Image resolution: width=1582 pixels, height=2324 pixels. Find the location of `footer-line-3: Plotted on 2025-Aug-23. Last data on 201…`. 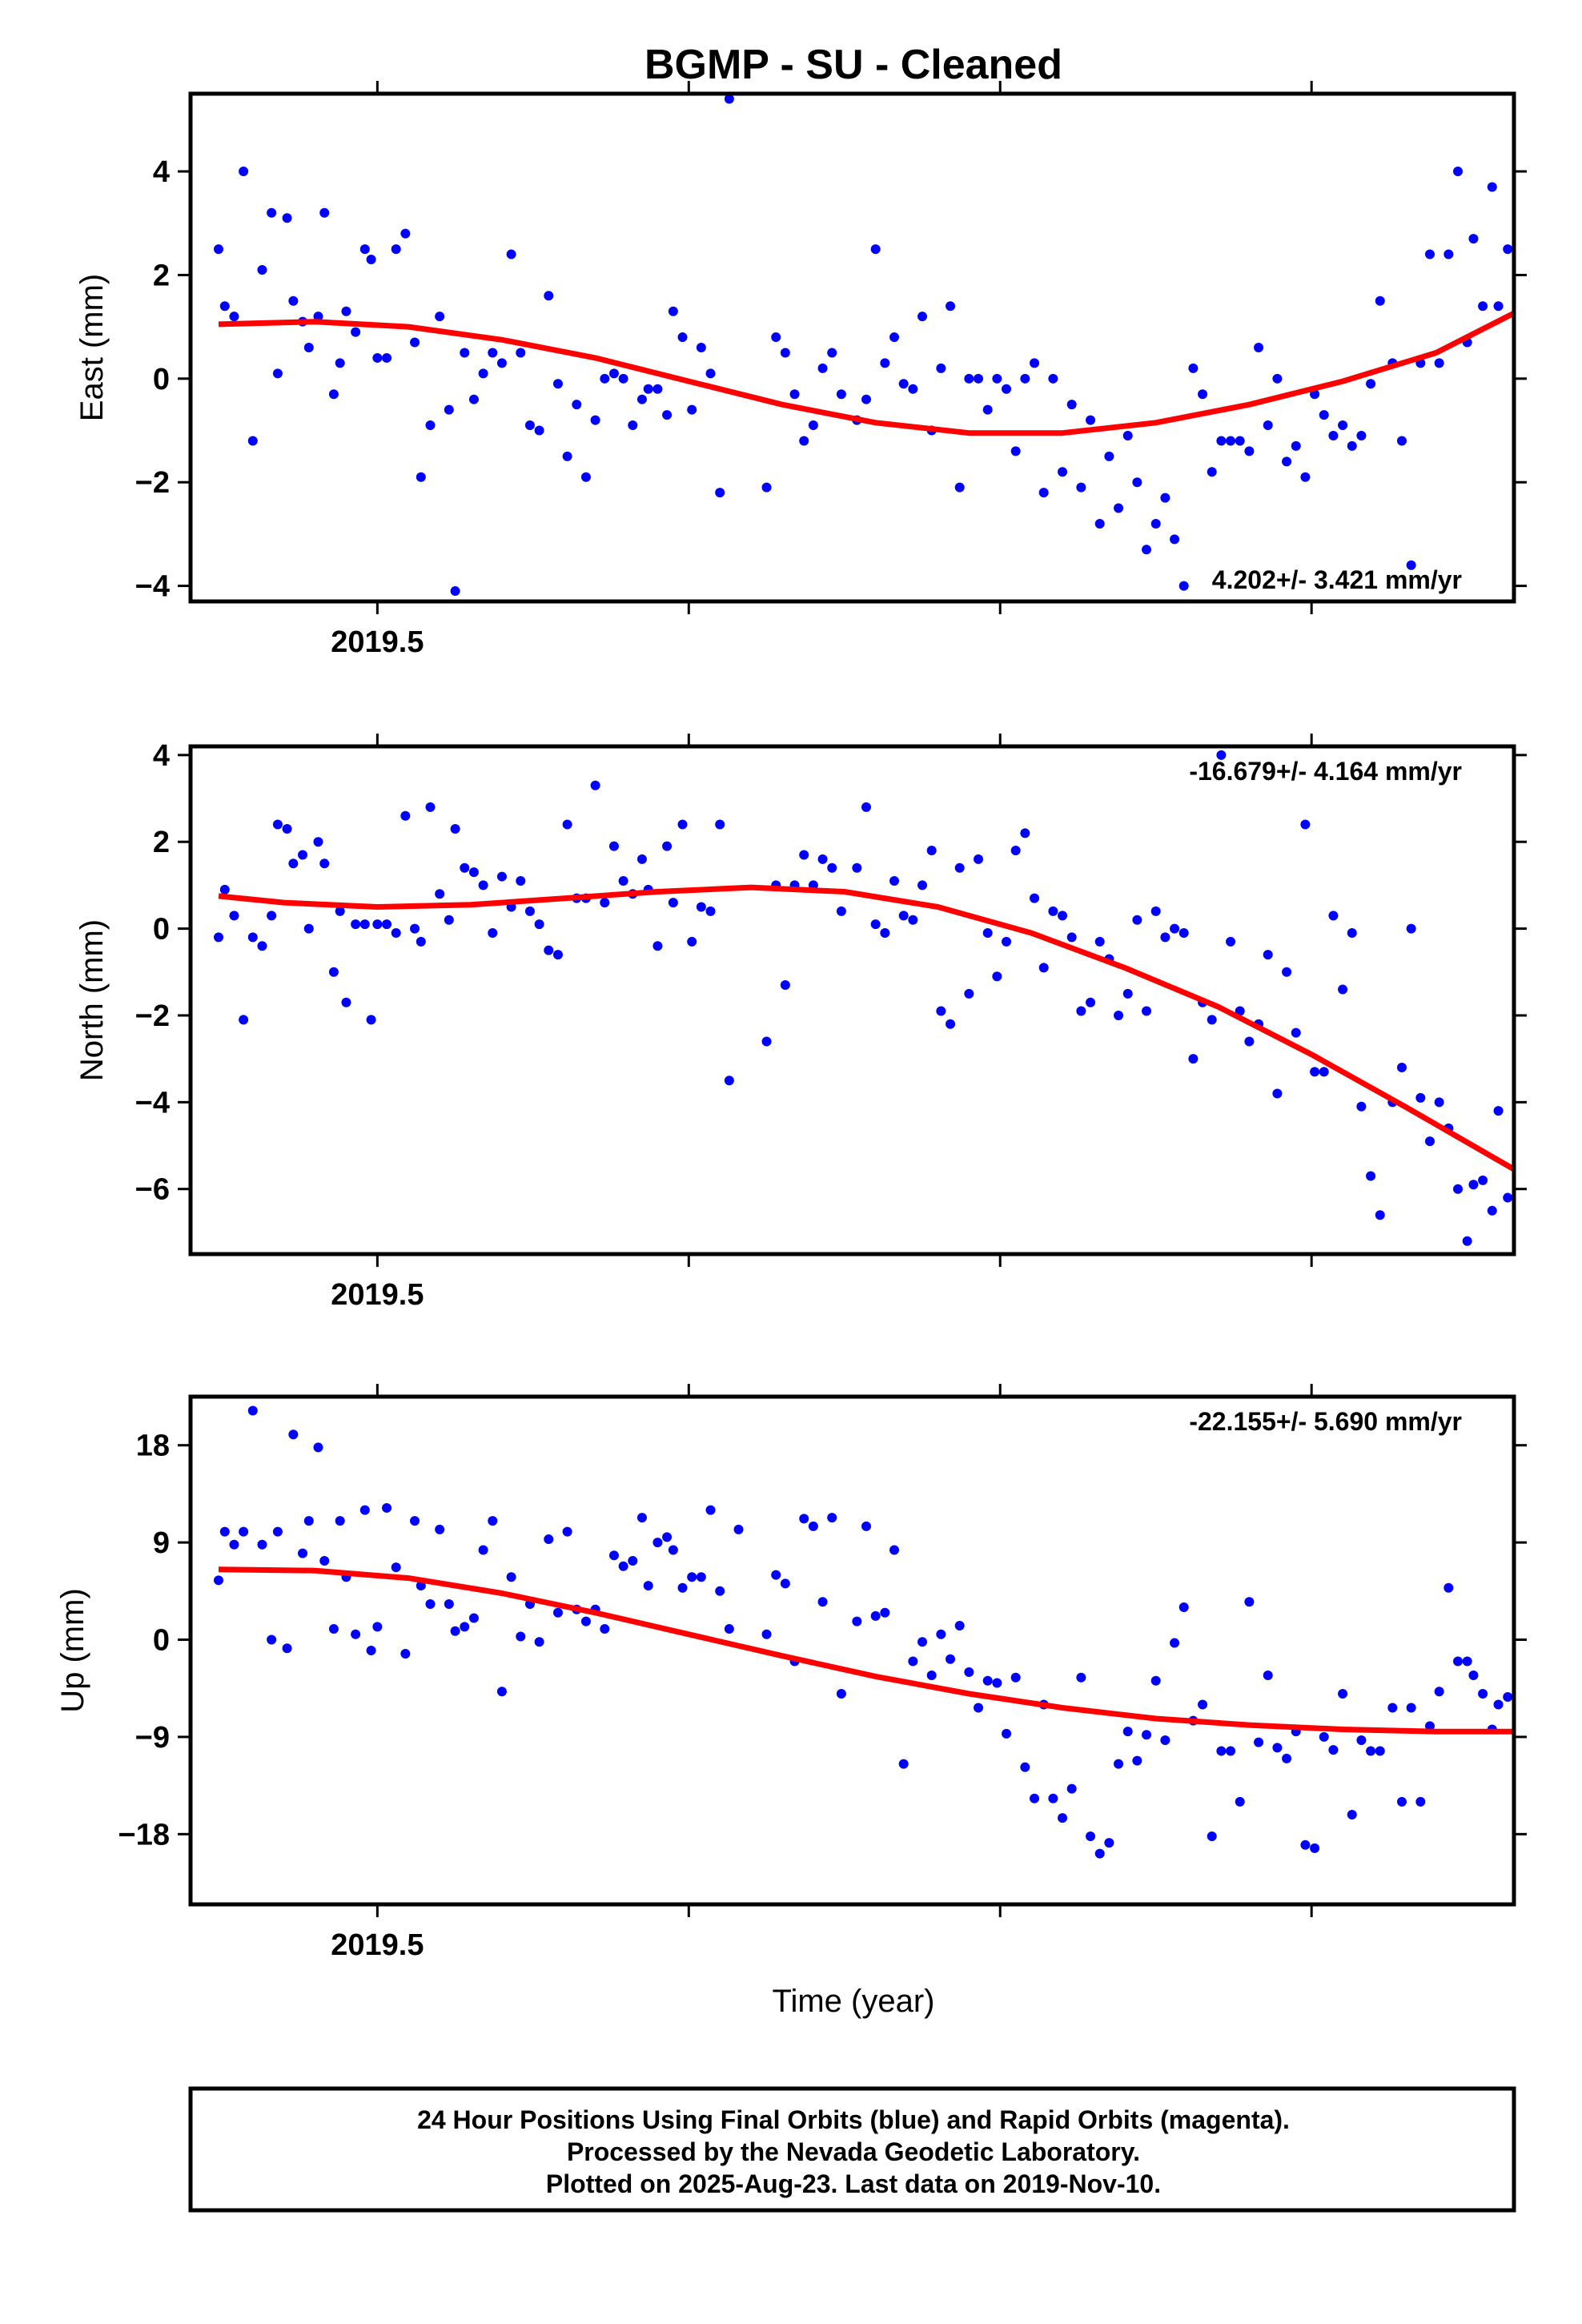

footer-line-3: Plotted on 2025-Aug-23. Last data on 201… is located at coordinates (853, 2183).